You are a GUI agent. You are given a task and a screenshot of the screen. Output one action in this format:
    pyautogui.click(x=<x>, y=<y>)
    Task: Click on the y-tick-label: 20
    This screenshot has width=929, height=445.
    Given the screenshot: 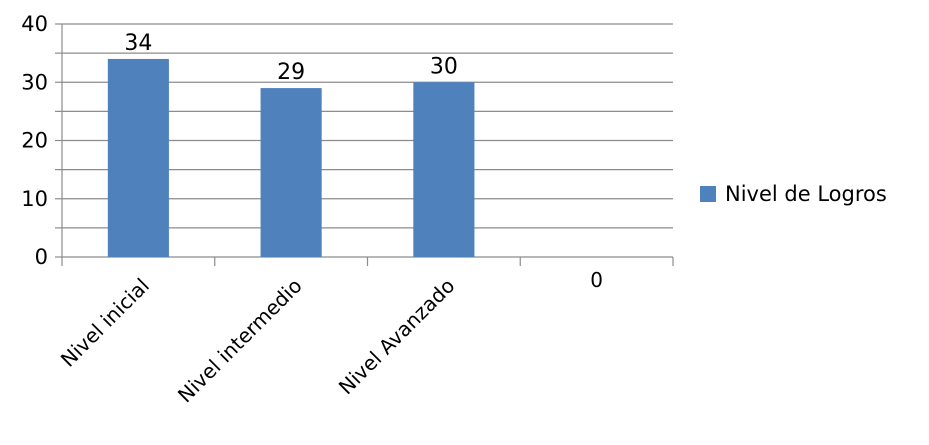 What is the action you would take?
    pyautogui.click(x=34, y=141)
    